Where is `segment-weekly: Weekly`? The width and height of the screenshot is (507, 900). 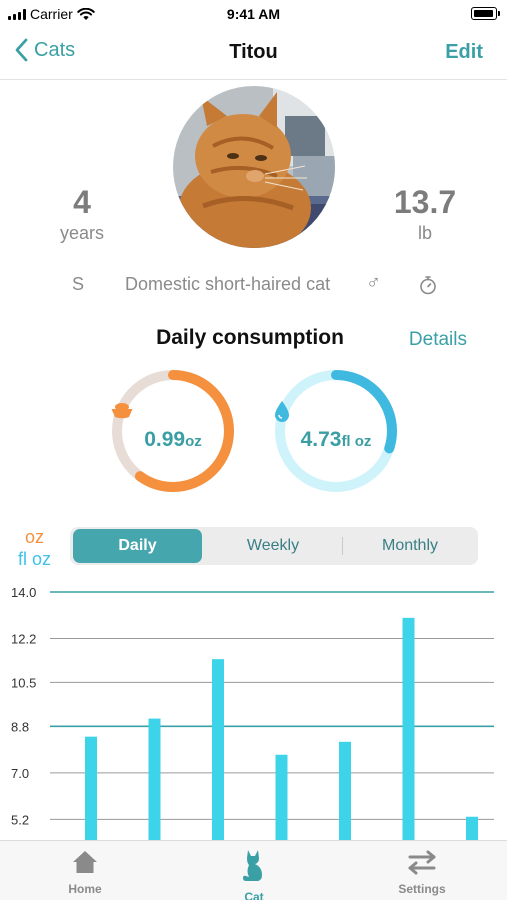
segment-weekly: Weekly is located at coordinates (273, 545).